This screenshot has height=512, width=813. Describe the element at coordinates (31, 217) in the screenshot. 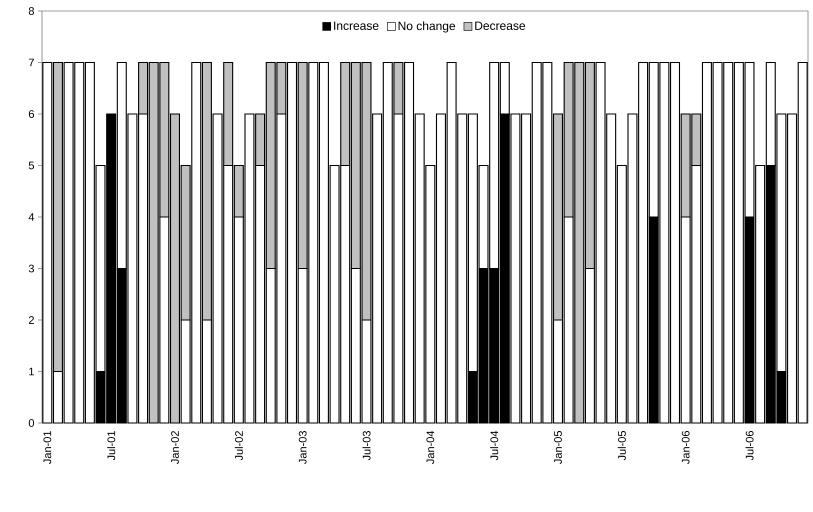

I see `y-tick-label: 4` at that location.